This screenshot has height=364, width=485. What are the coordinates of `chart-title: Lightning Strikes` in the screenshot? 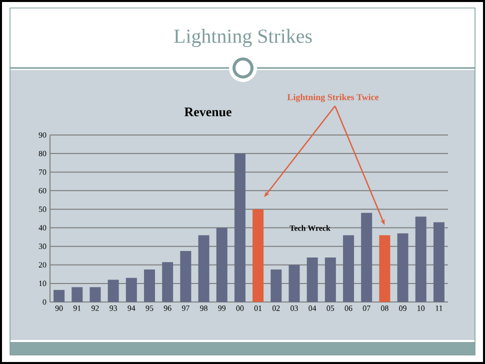 It's located at (243, 38).